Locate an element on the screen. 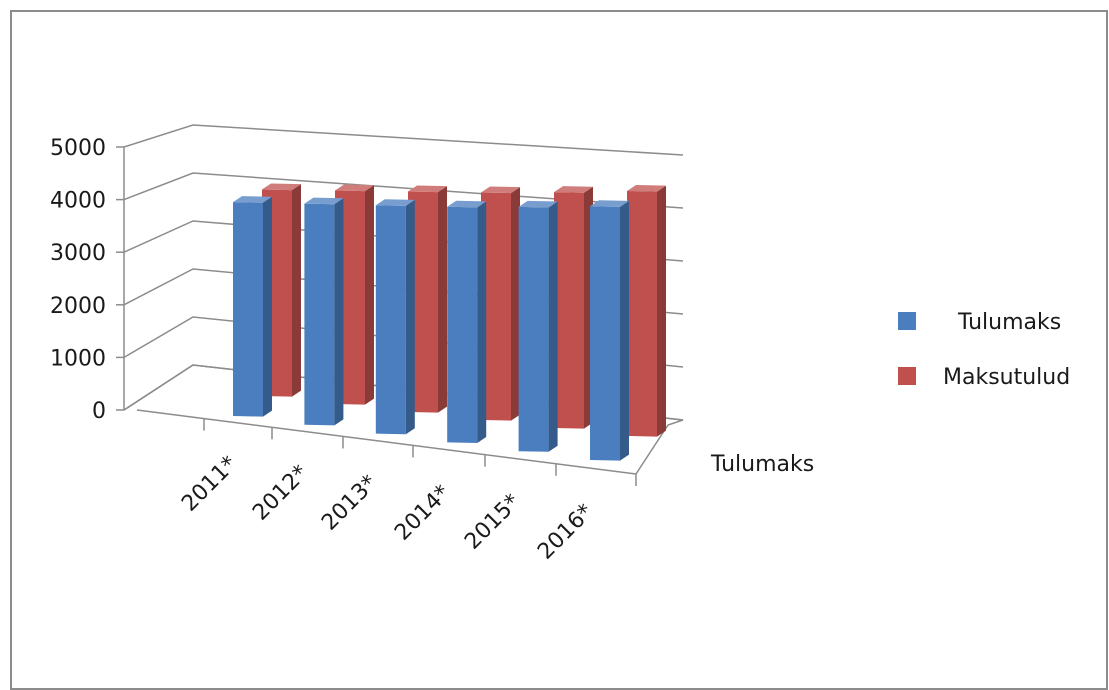 The height and width of the screenshot is (690, 1109). y-tick-label: 0 is located at coordinates (99, 411).